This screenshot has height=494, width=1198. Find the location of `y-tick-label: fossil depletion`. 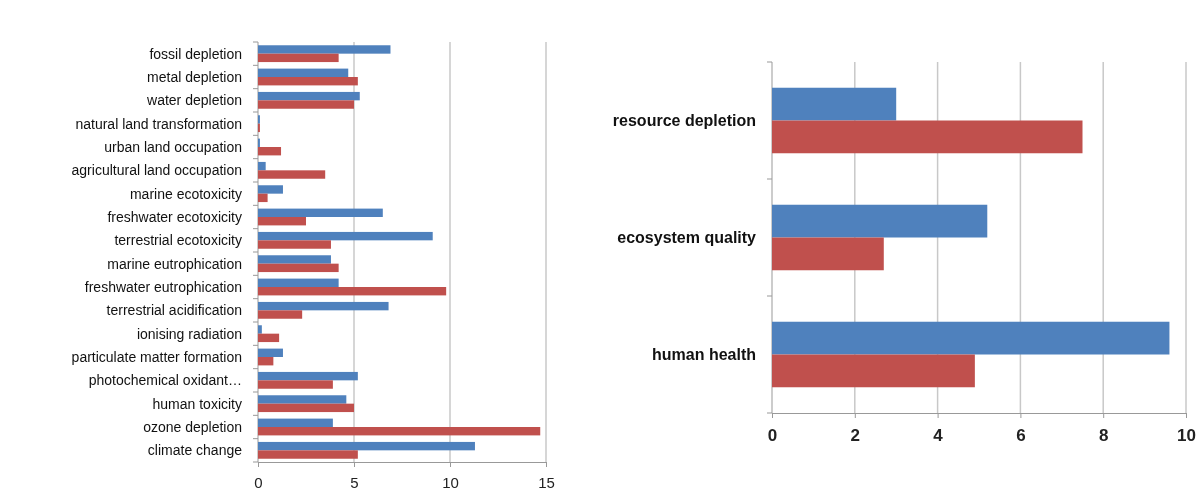

y-tick-label: fossil depletion is located at coordinates (195, 53).